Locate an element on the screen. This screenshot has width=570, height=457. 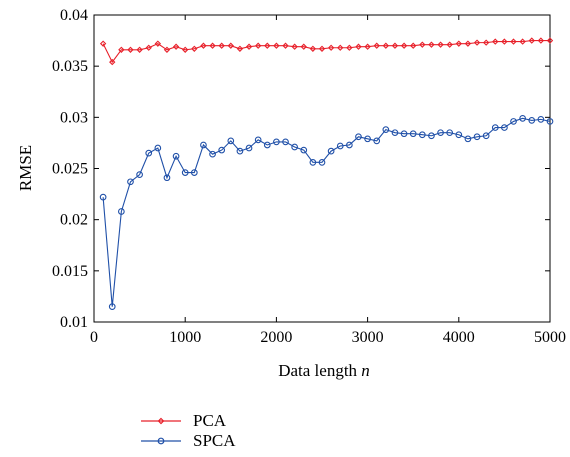
y-tick-label: 0.04 is located at coordinates (74, 15).